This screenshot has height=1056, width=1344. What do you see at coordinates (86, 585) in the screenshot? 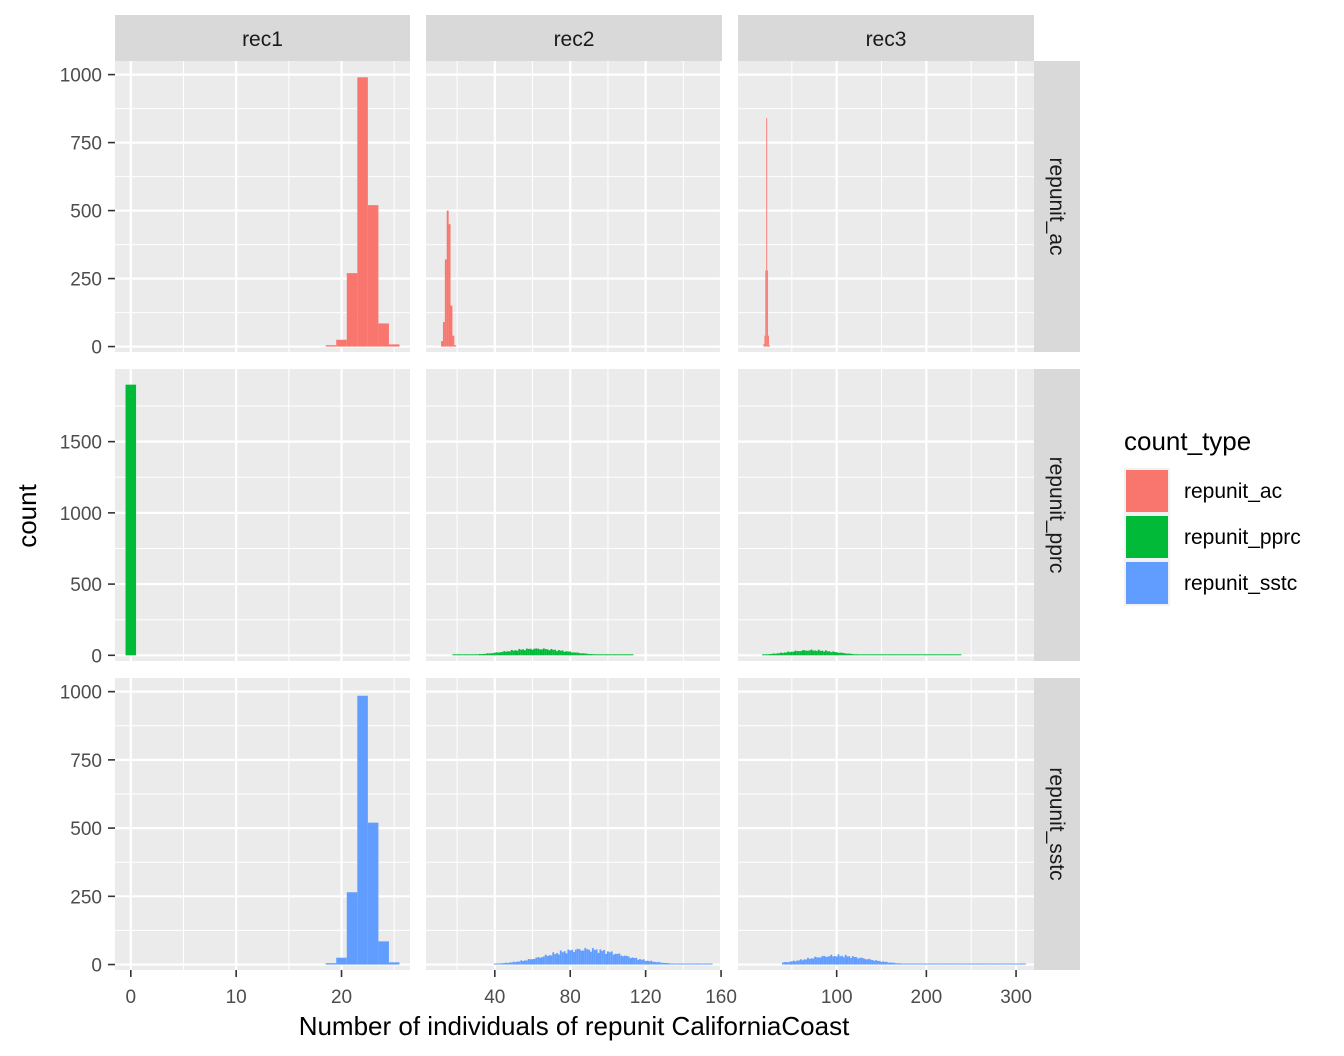
I see `y-tick-label: 500` at bounding box center [86, 585].